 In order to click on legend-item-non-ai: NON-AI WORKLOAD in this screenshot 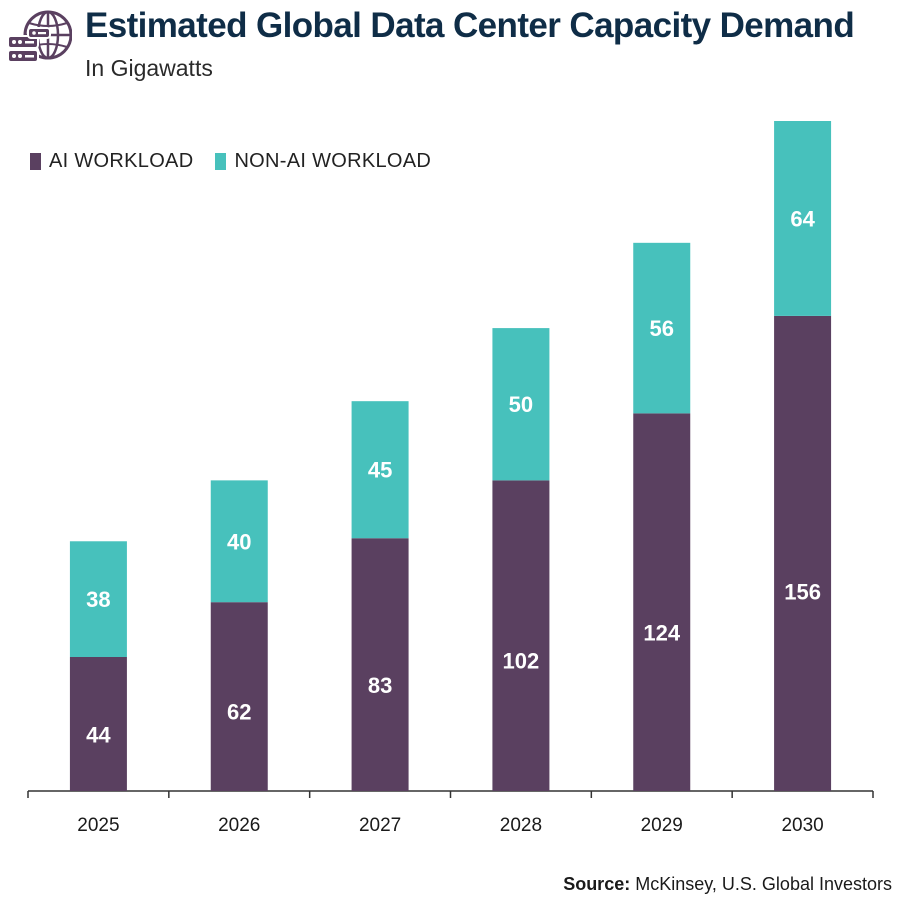, I will do `click(323, 161)`.